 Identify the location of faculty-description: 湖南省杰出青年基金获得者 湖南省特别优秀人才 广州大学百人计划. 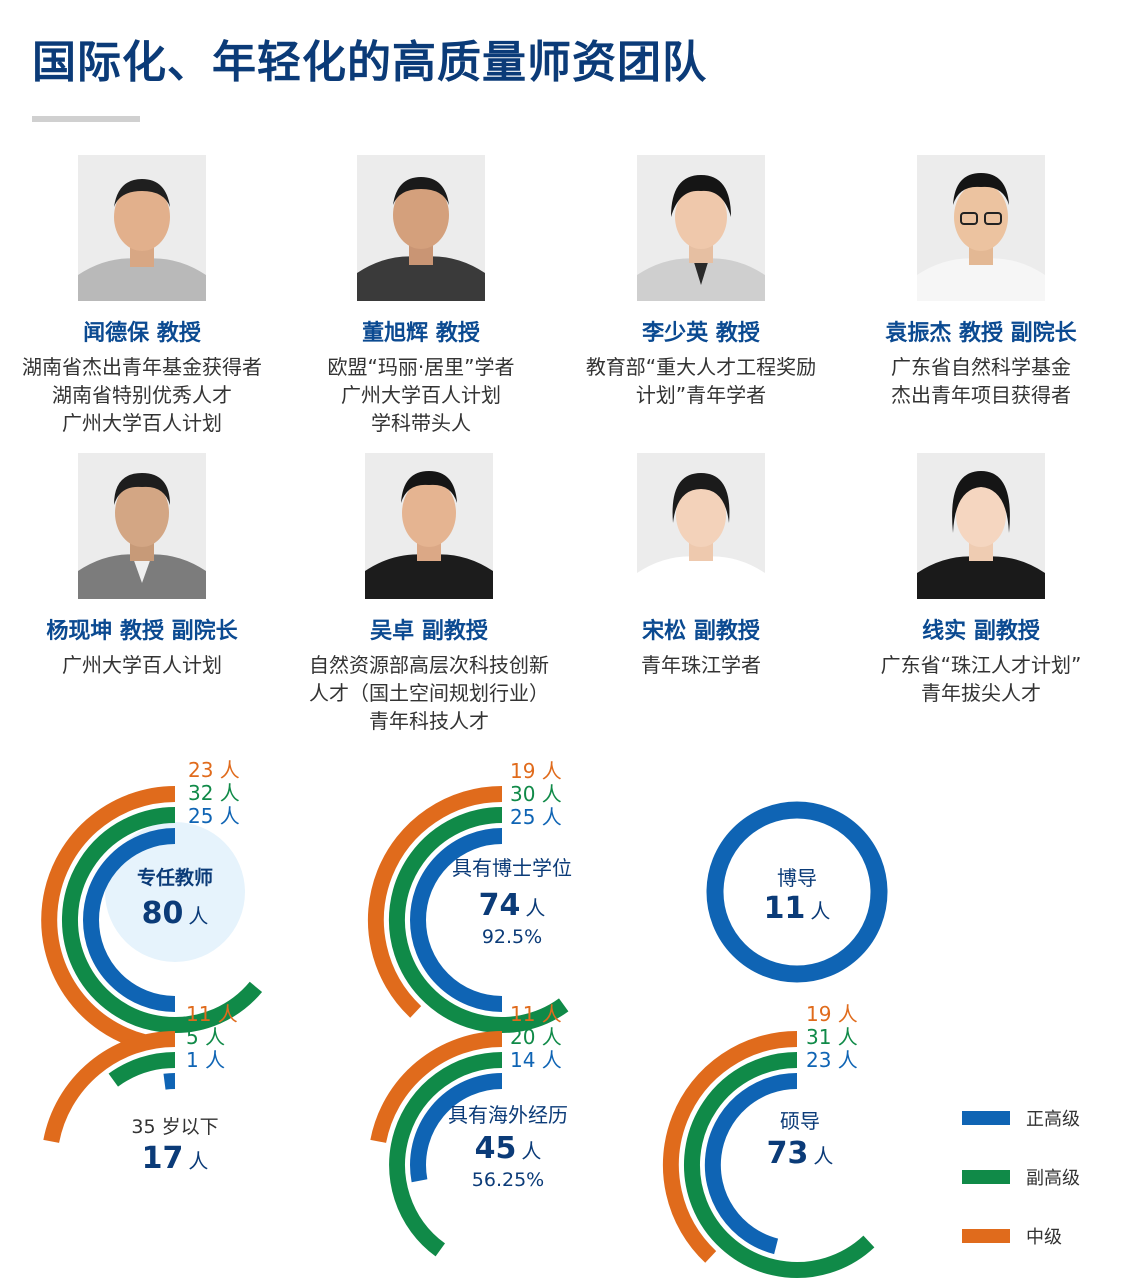
(142, 395).